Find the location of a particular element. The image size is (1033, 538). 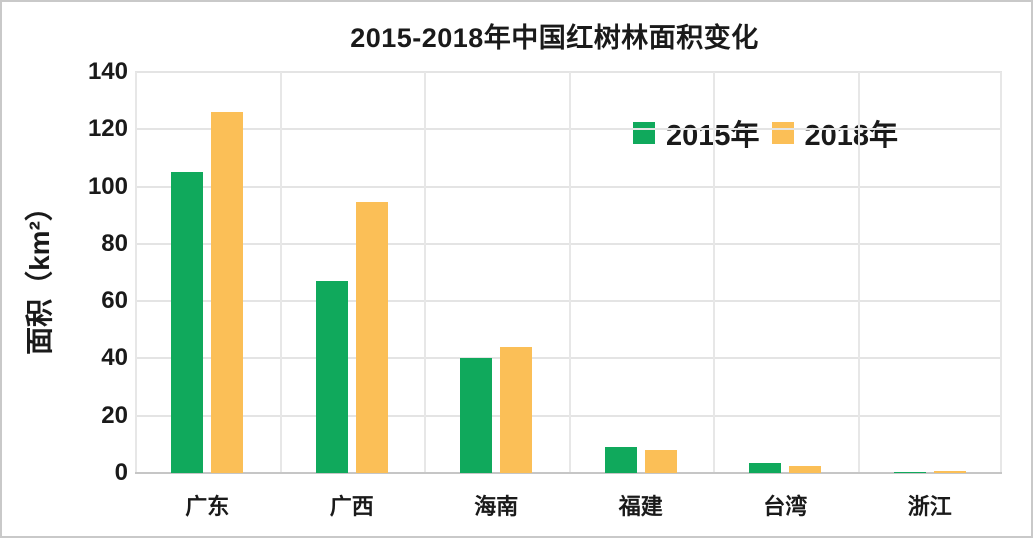

bar-2018年-海南 is located at coordinates (516, 409).